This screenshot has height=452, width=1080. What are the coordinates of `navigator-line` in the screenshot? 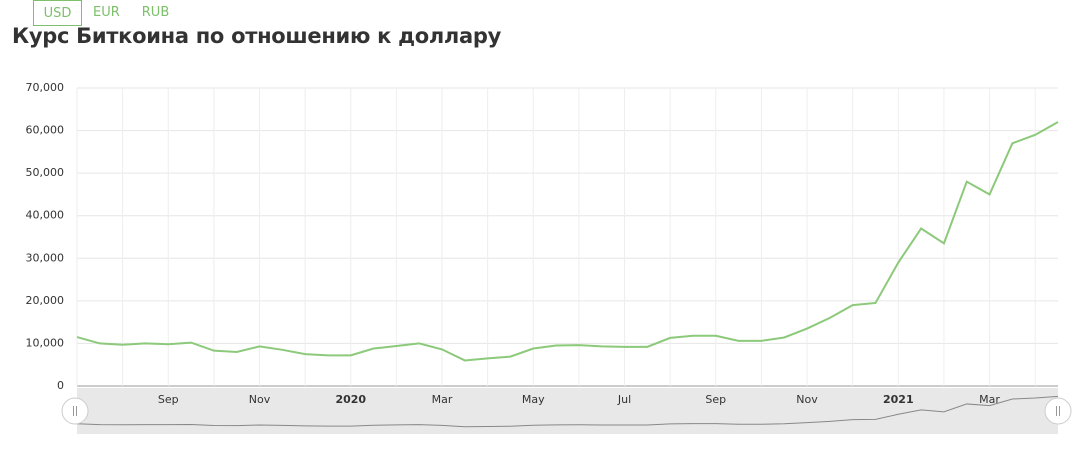 It's located at (567, 411).